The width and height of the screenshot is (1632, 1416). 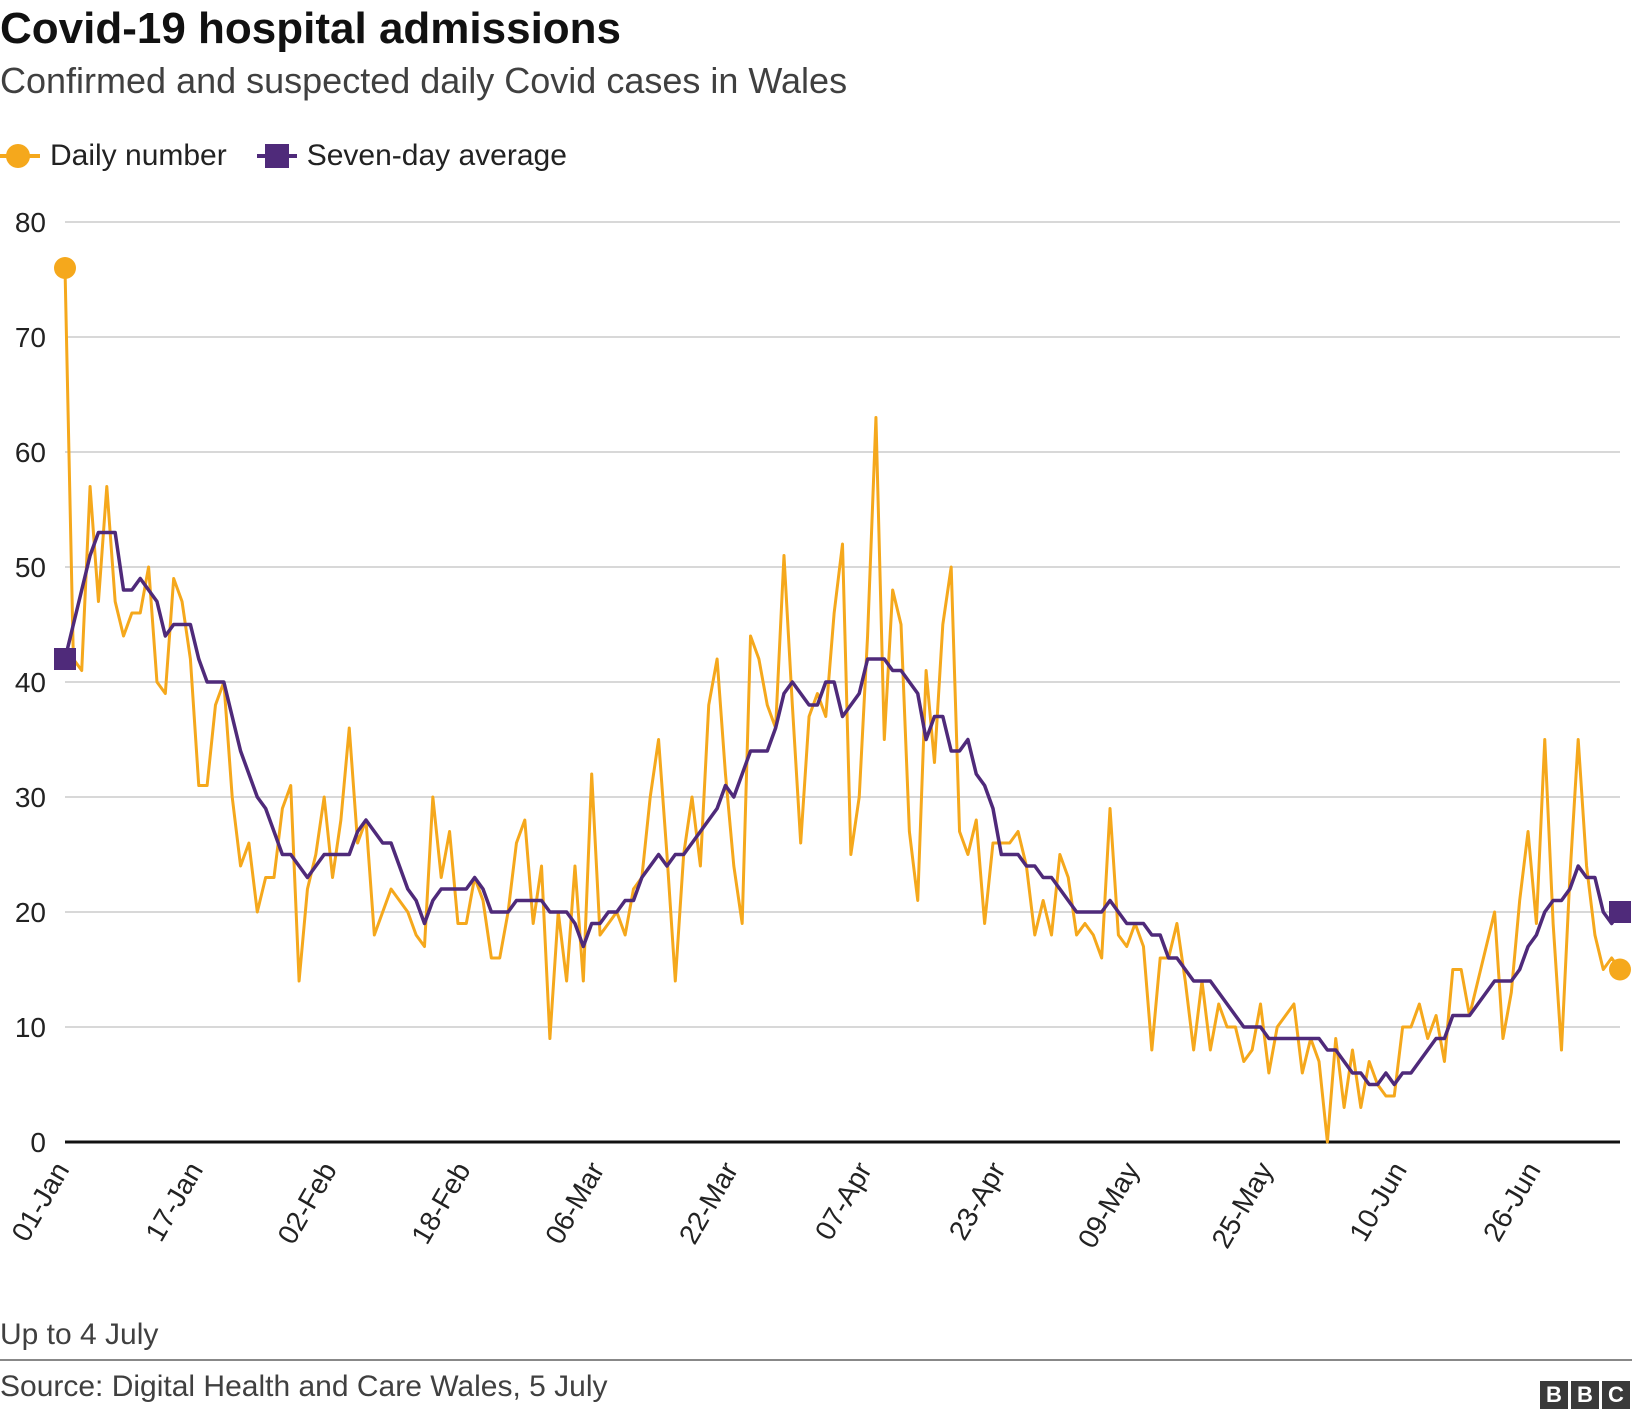 I want to click on y-tick-label: 10, so click(x=30, y=1027).